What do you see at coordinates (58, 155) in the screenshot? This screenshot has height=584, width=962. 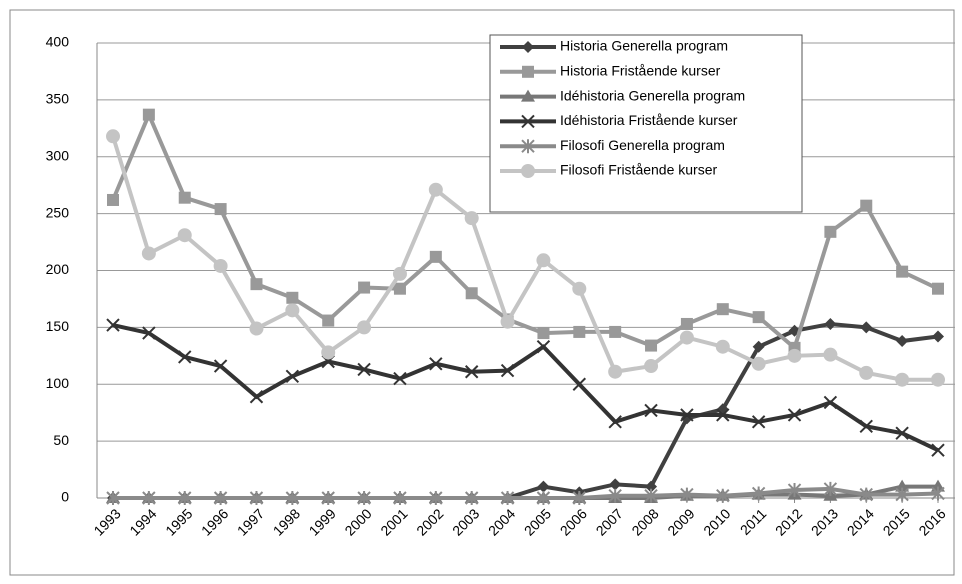 I see `y-tick-label: 300` at bounding box center [58, 155].